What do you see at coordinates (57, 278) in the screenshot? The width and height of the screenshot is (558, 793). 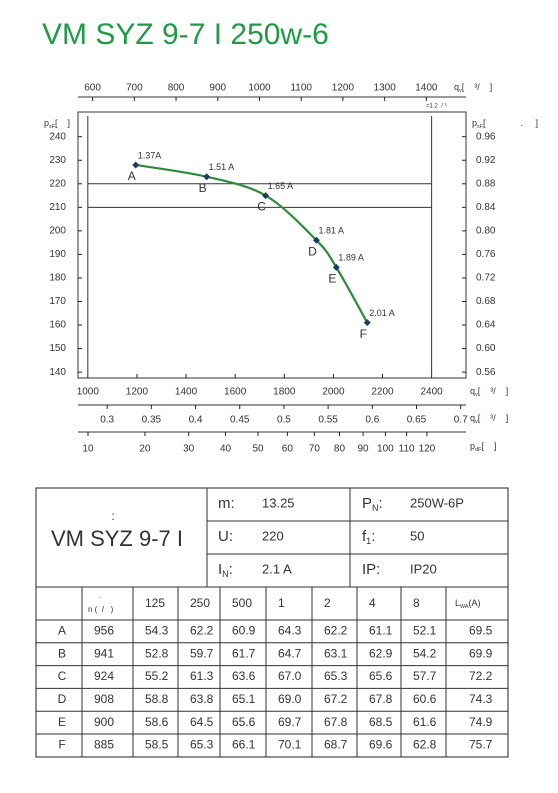 I see `y-tick-label: 180` at bounding box center [57, 278].